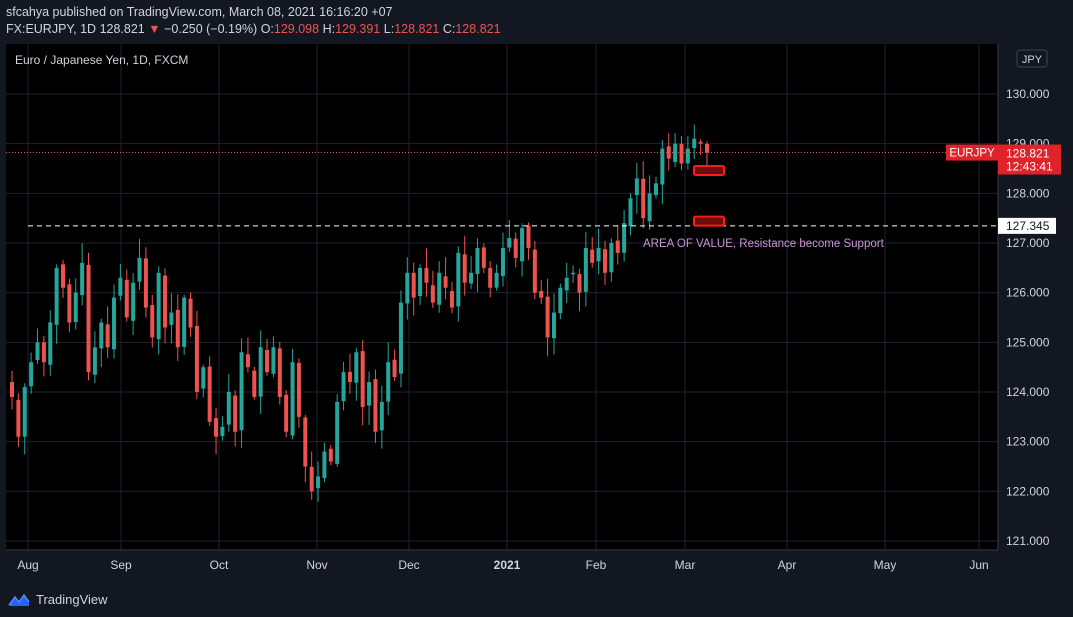 Image resolution: width=1073 pixels, height=617 pixels. Describe the element at coordinates (787, 565) in the screenshot. I see `x-tick-label: Apr` at that location.